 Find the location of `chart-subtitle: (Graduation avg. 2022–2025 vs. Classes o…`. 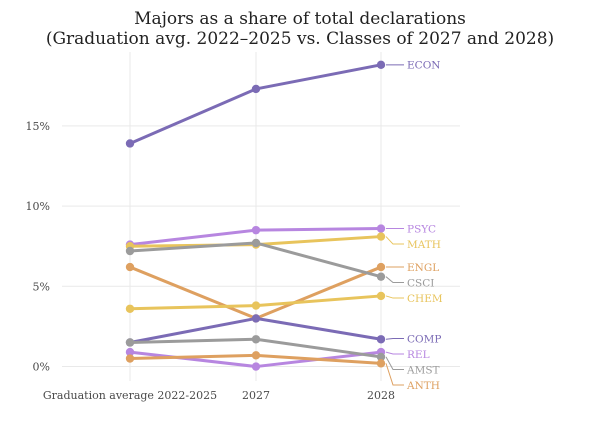

chart-subtitle: (Graduation avg. 2022–2025 vs. Classes o… is located at coordinates (300, 39).